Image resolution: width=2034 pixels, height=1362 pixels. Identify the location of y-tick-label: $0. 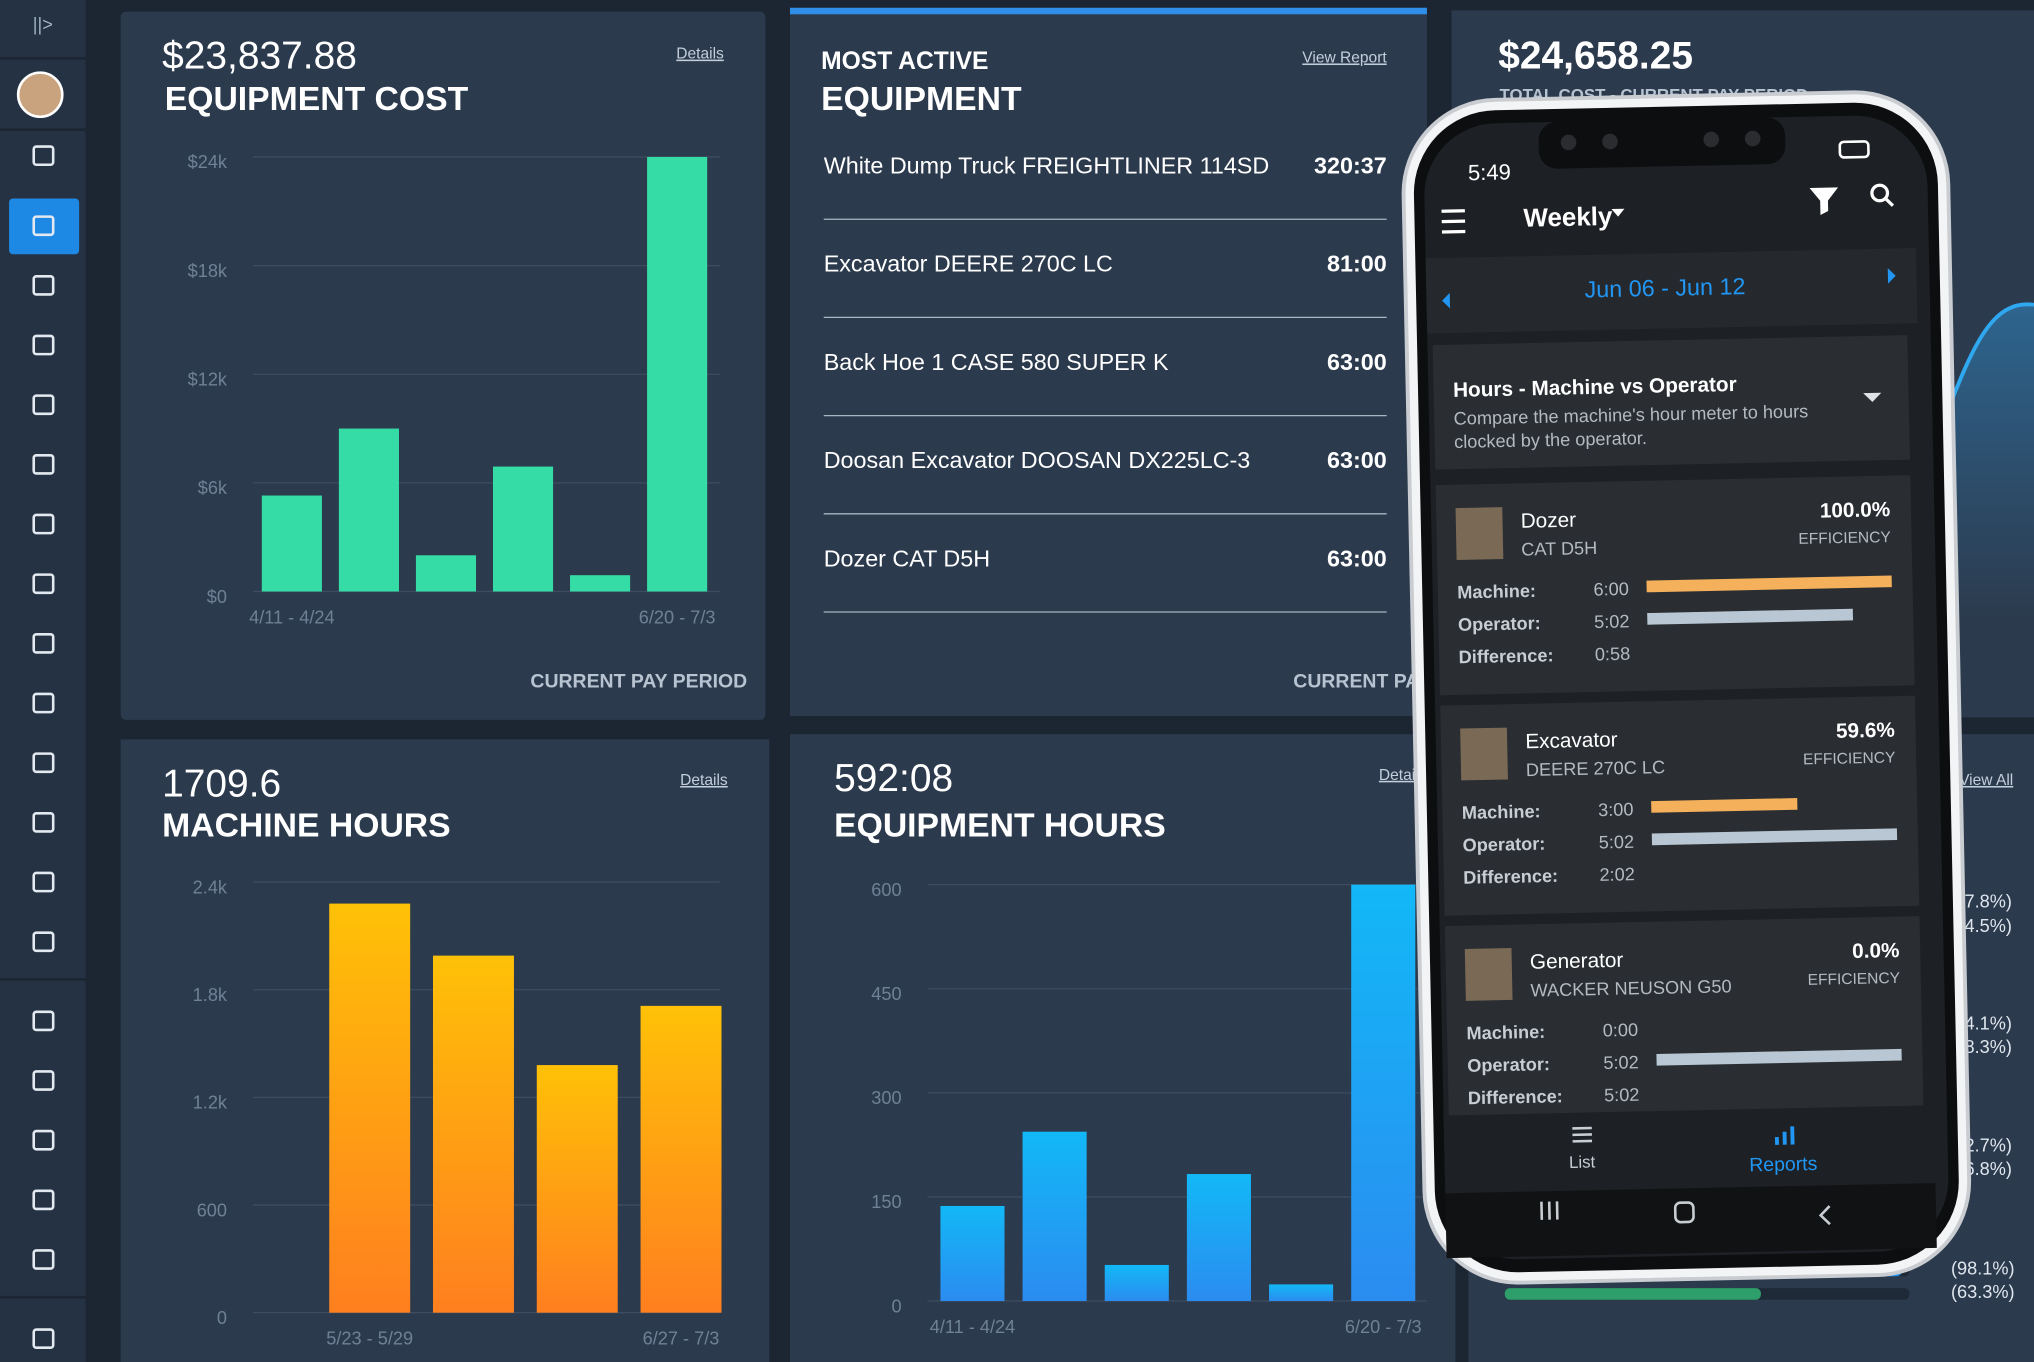
(217, 597).